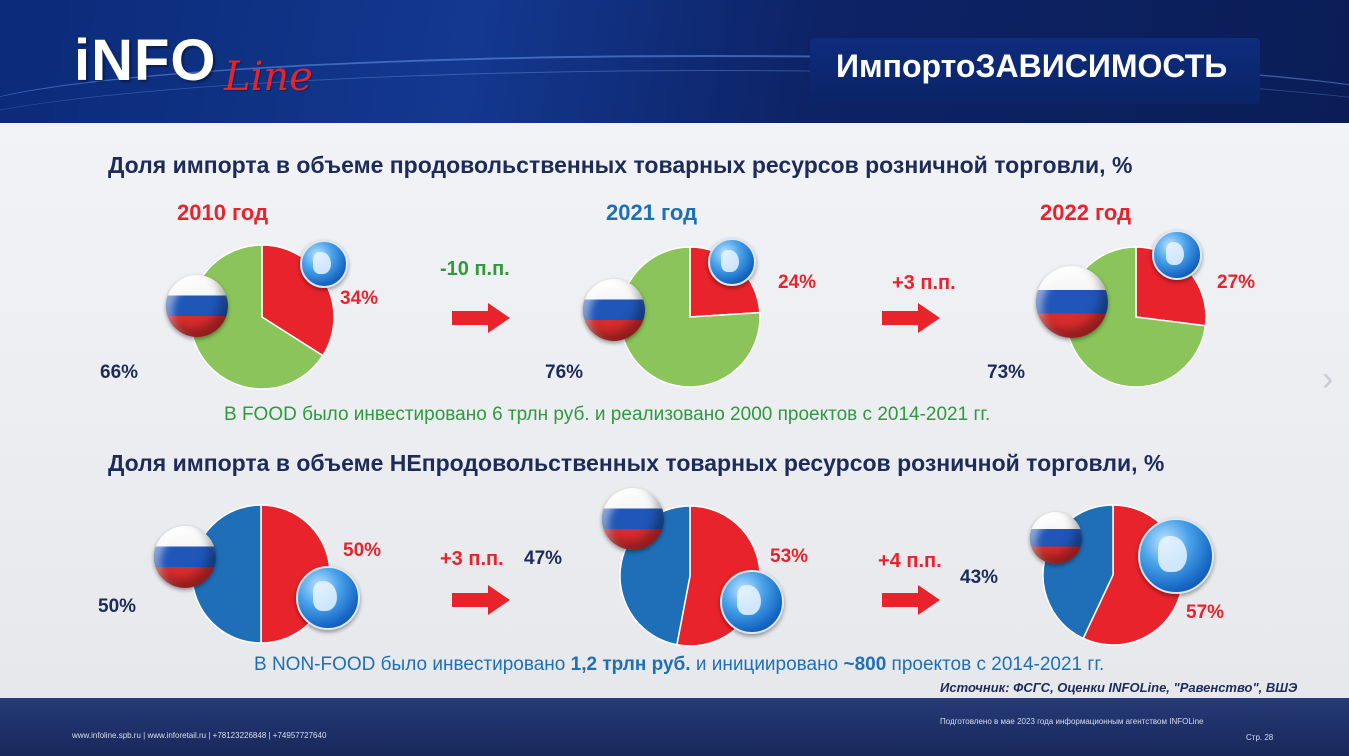 The width and height of the screenshot is (1349, 756). Describe the element at coordinates (1236, 282) in the screenshot. I see `food-import-2022: 27%` at that location.